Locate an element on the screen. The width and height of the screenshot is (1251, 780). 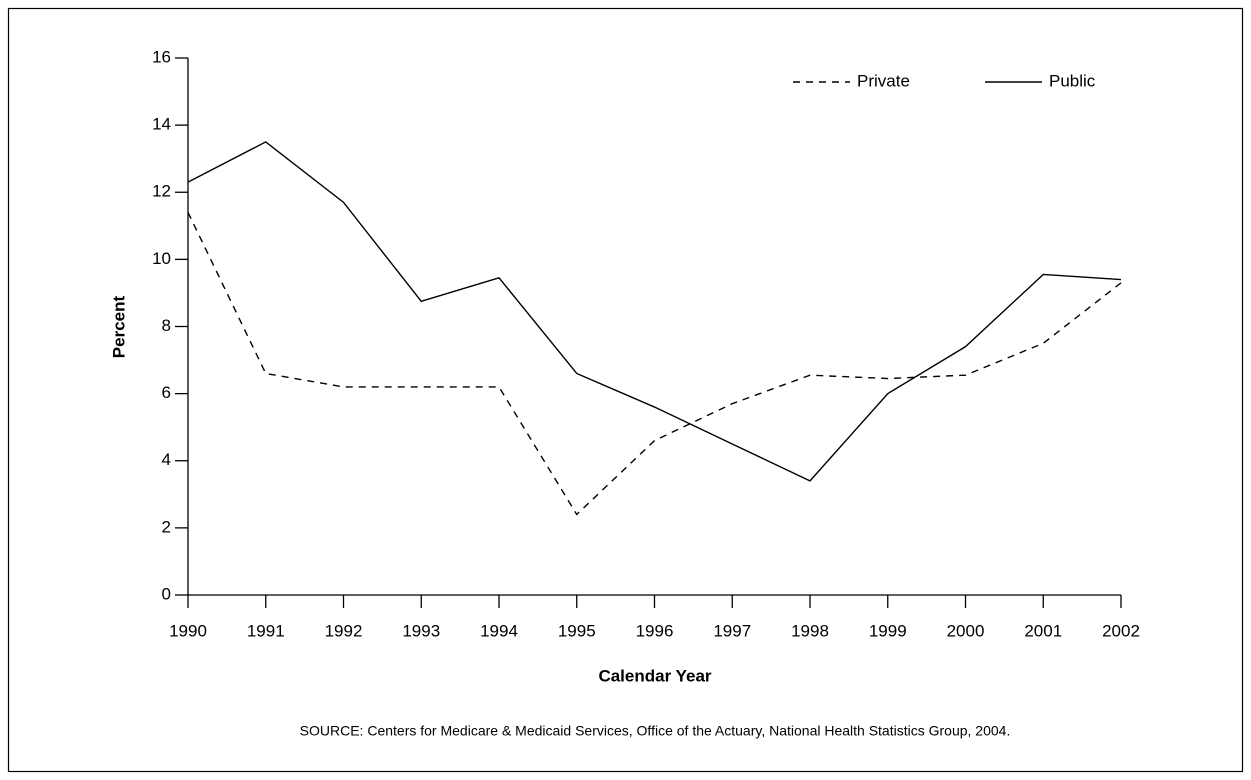
legend-label: Public is located at coordinates (1072, 80).